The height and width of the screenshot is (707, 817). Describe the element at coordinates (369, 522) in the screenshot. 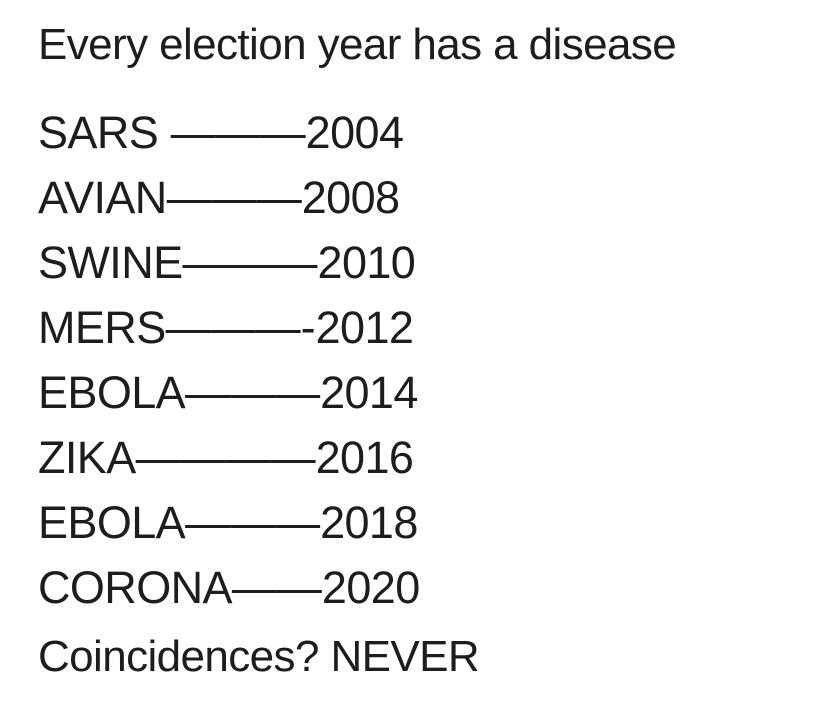

I see `year-label: 2018` at that location.